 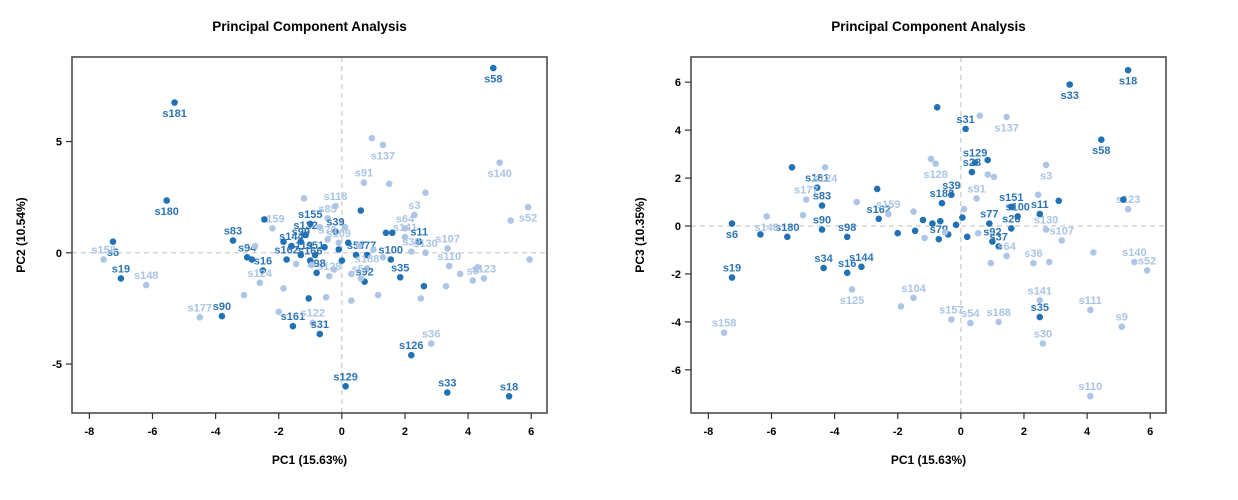 I want to click on data-point-s98, so click(x=847, y=237).